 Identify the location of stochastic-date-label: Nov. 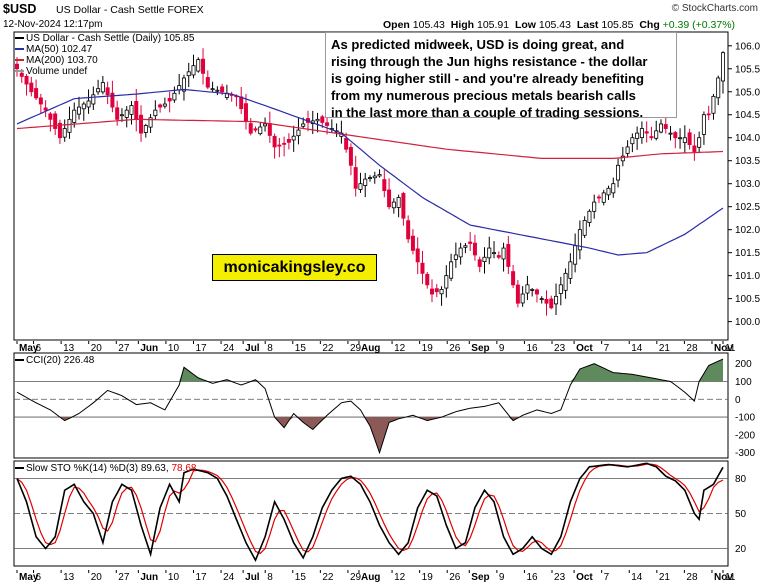
(723, 577).